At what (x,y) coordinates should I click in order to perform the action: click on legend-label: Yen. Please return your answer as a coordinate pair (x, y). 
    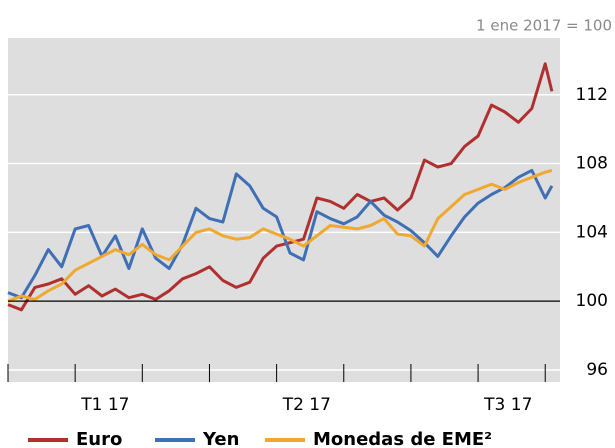
    Looking at the image, I should click on (220, 438).